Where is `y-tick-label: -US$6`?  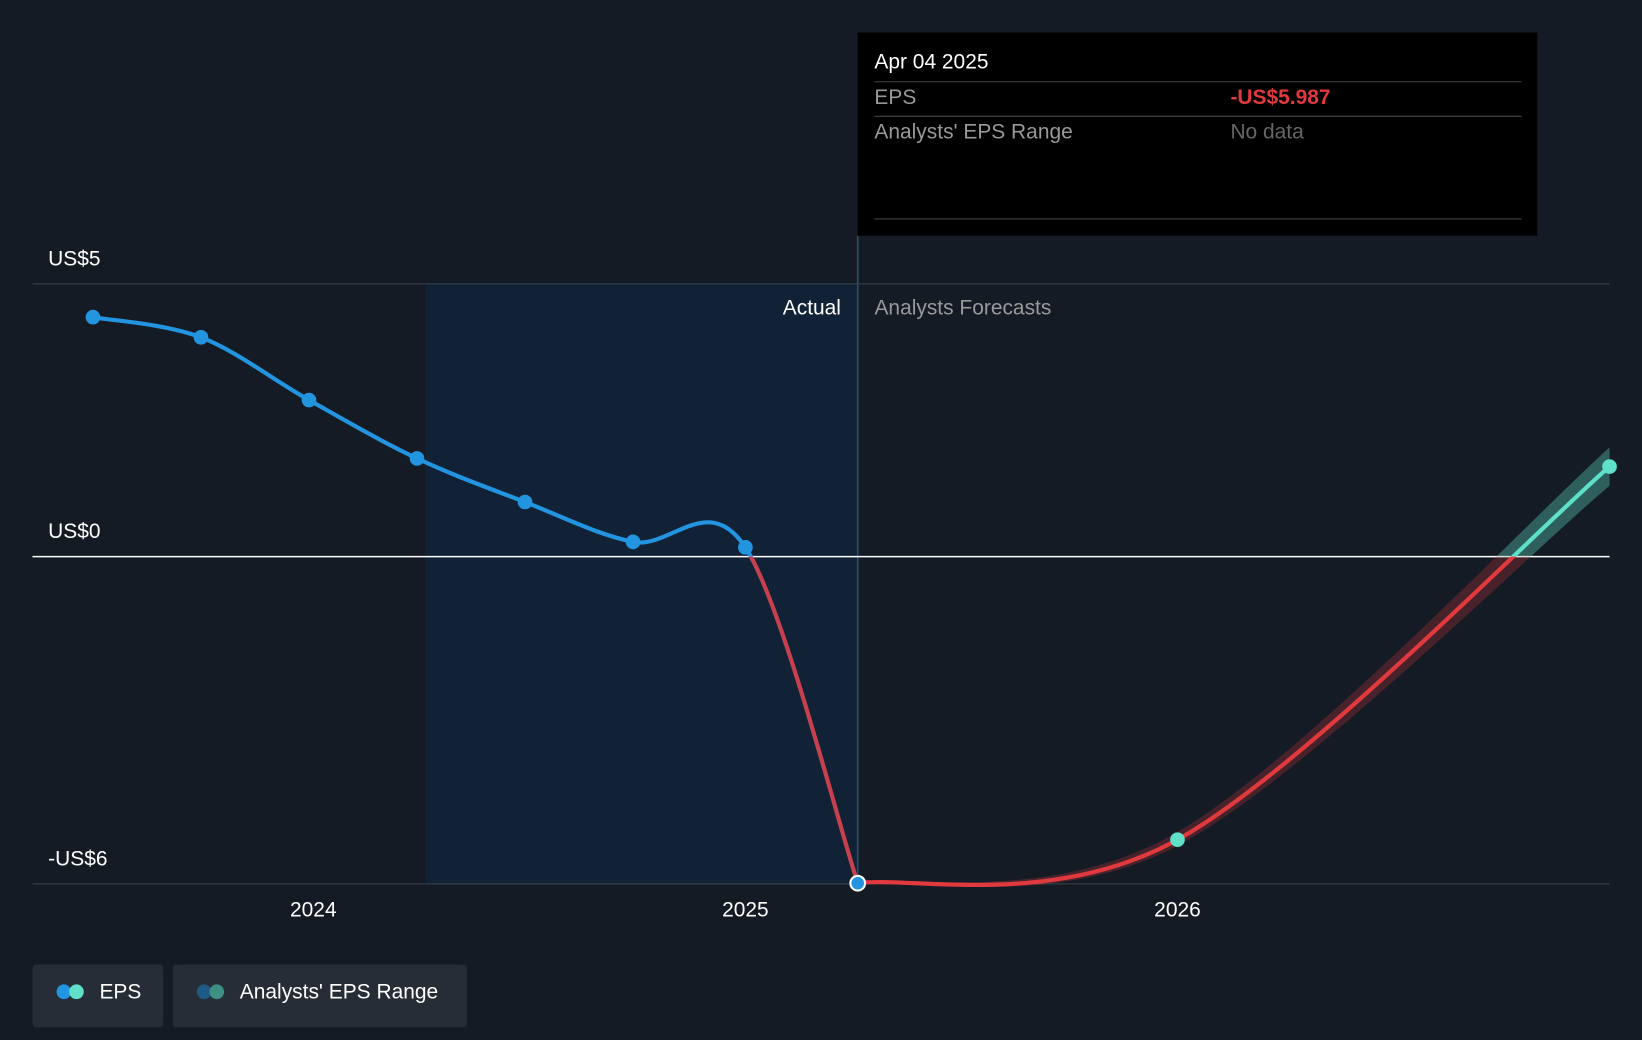 y-tick-label: -US$6 is located at coordinates (77, 858).